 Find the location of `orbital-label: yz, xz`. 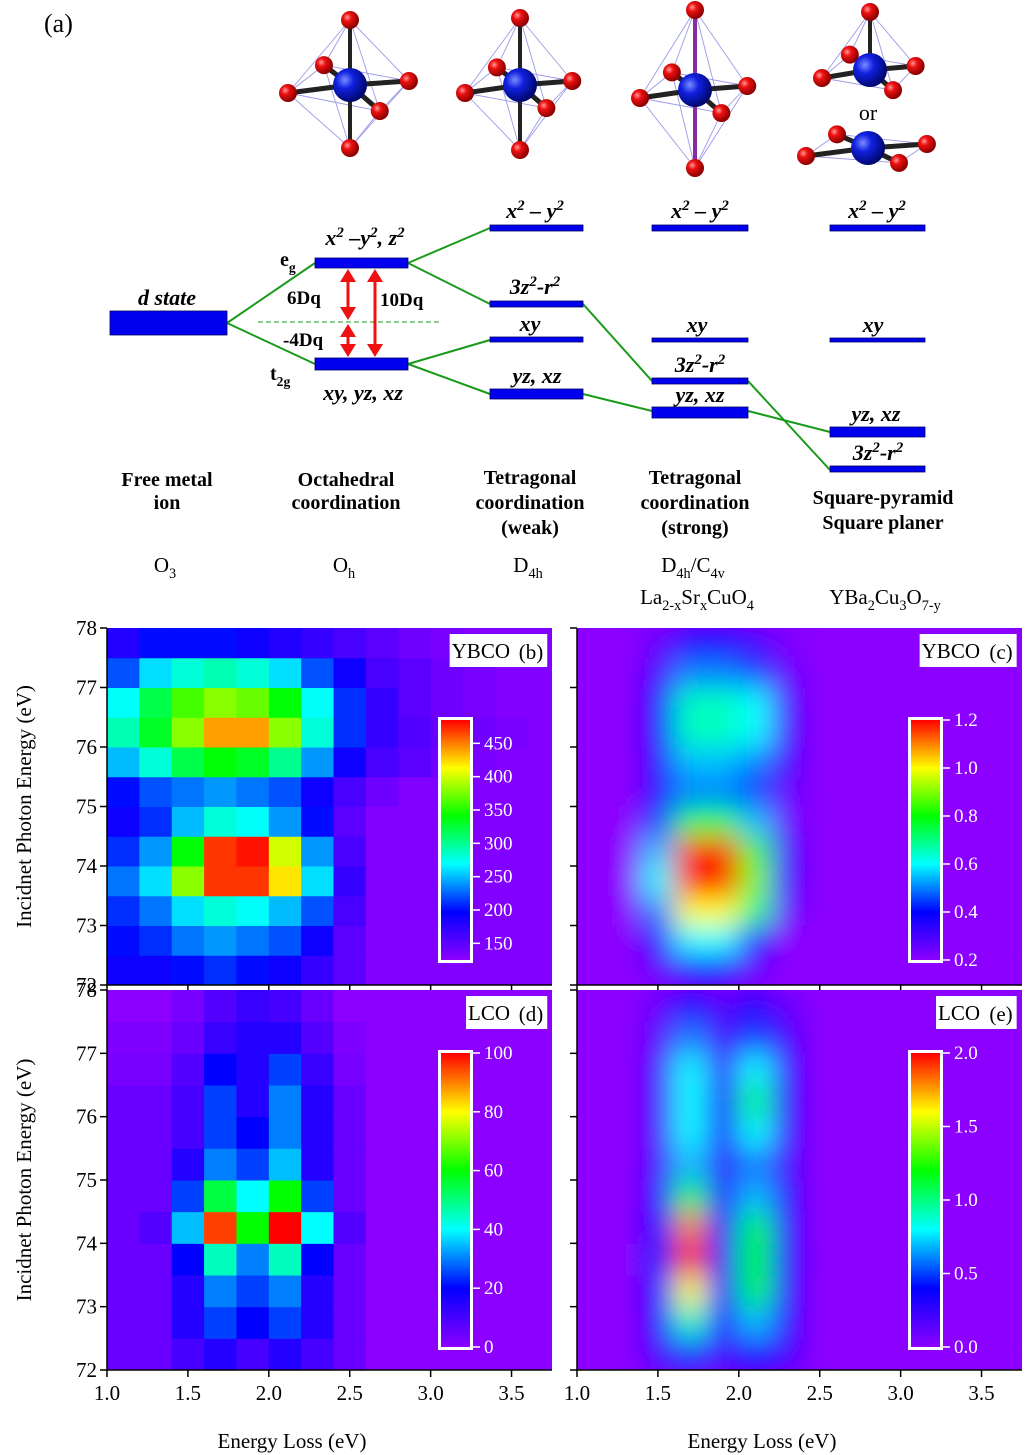

orbital-label: yz, xz is located at coordinates (699, 394).